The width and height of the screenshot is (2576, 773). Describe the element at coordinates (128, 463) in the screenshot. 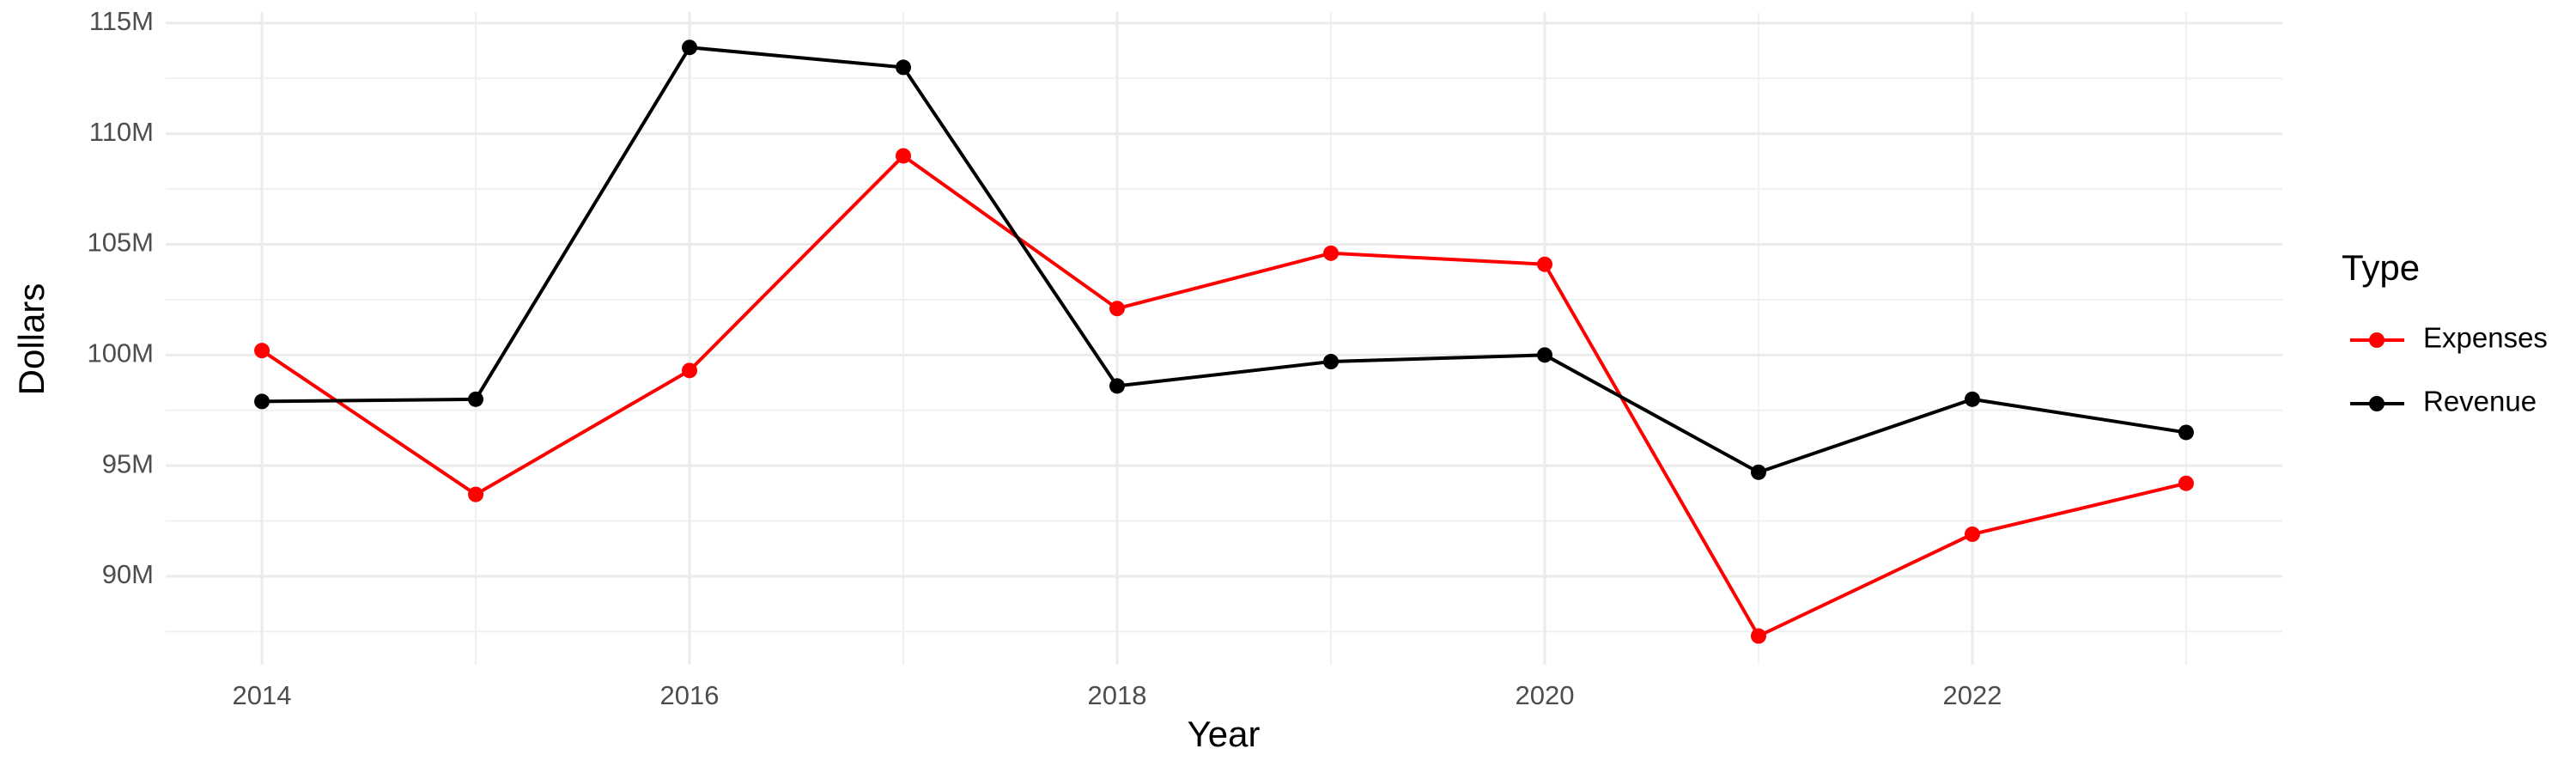

I see `y-tick-label: 95M` at that location.